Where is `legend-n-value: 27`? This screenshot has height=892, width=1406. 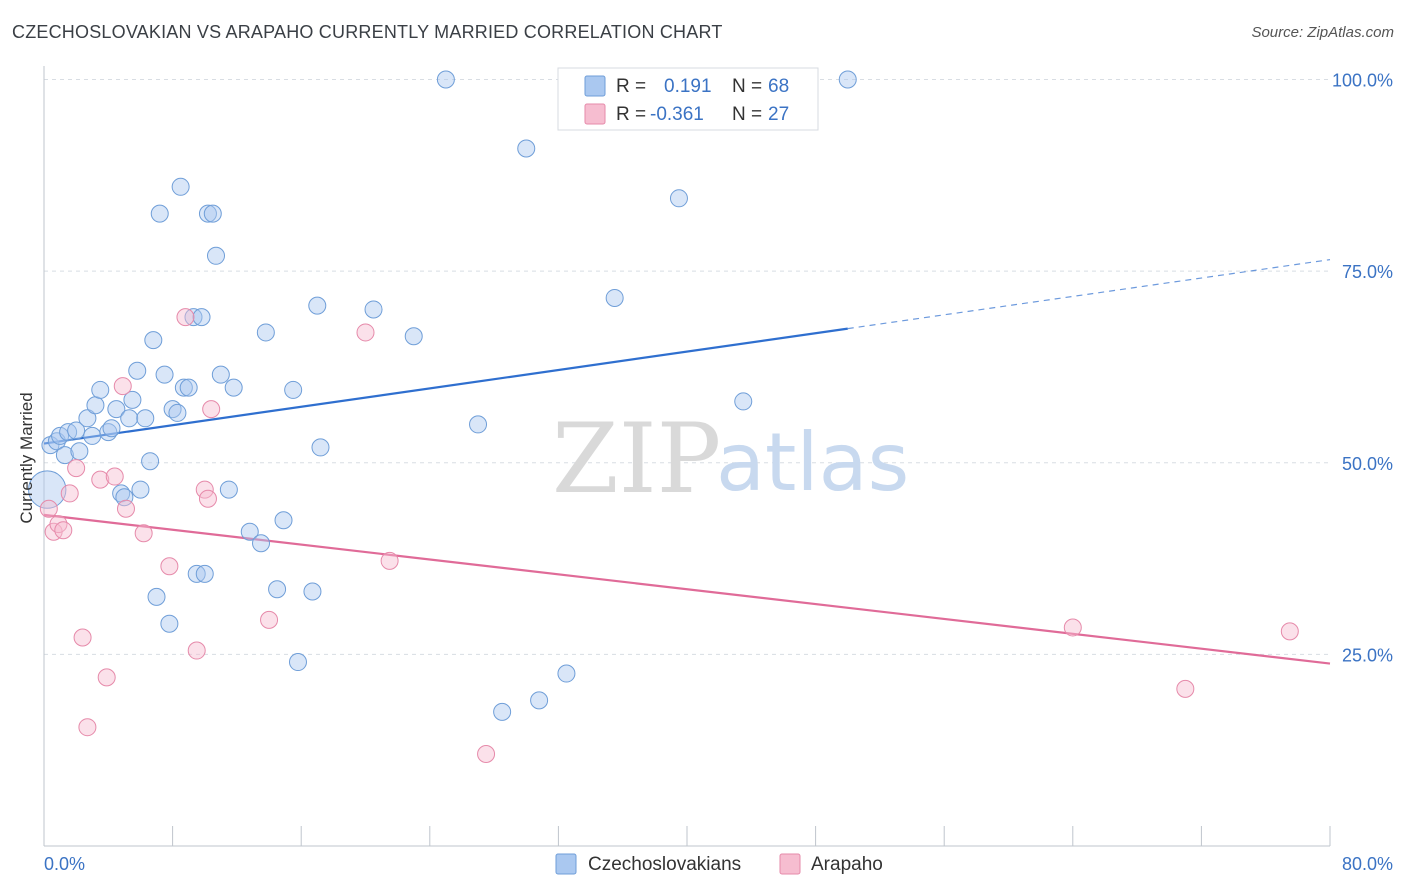 legend-n-value: 27 is located at coordinates (778, 114).